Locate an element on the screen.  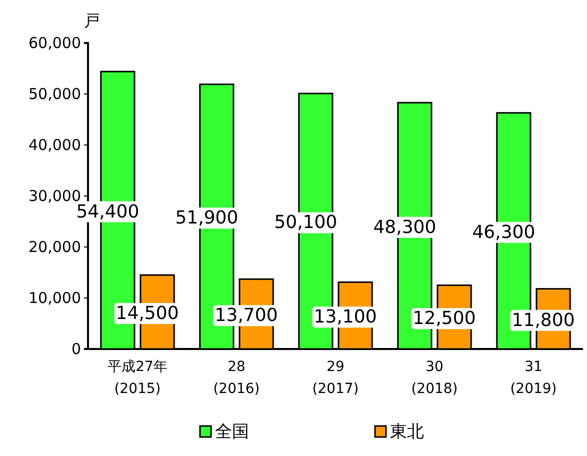
legend-label: 全国 is located at coordinates (232, 432).